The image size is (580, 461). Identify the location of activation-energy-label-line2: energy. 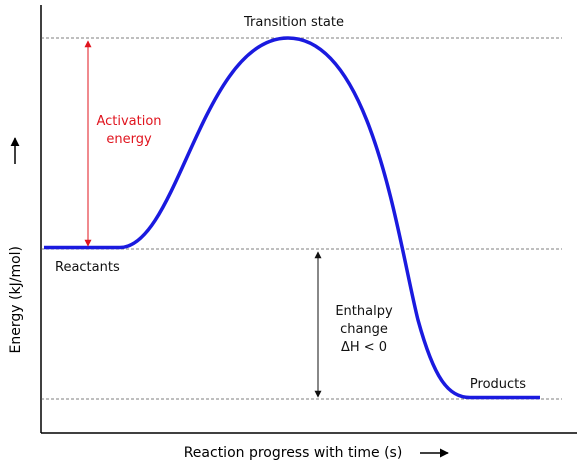
(129, 139).